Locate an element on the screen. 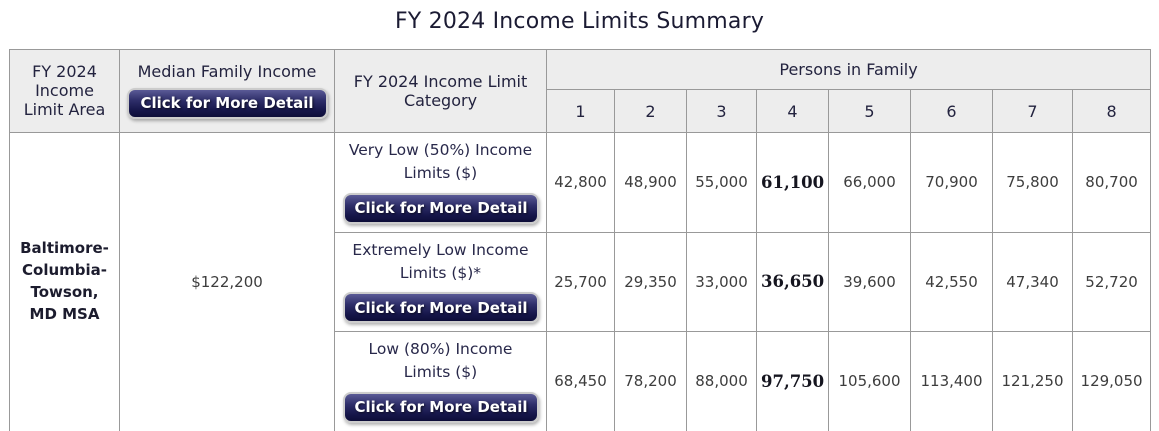 The width and height of the screenshot is (1159, 431). income-value-cell: 113,400 is located at coordinates (951, 381).